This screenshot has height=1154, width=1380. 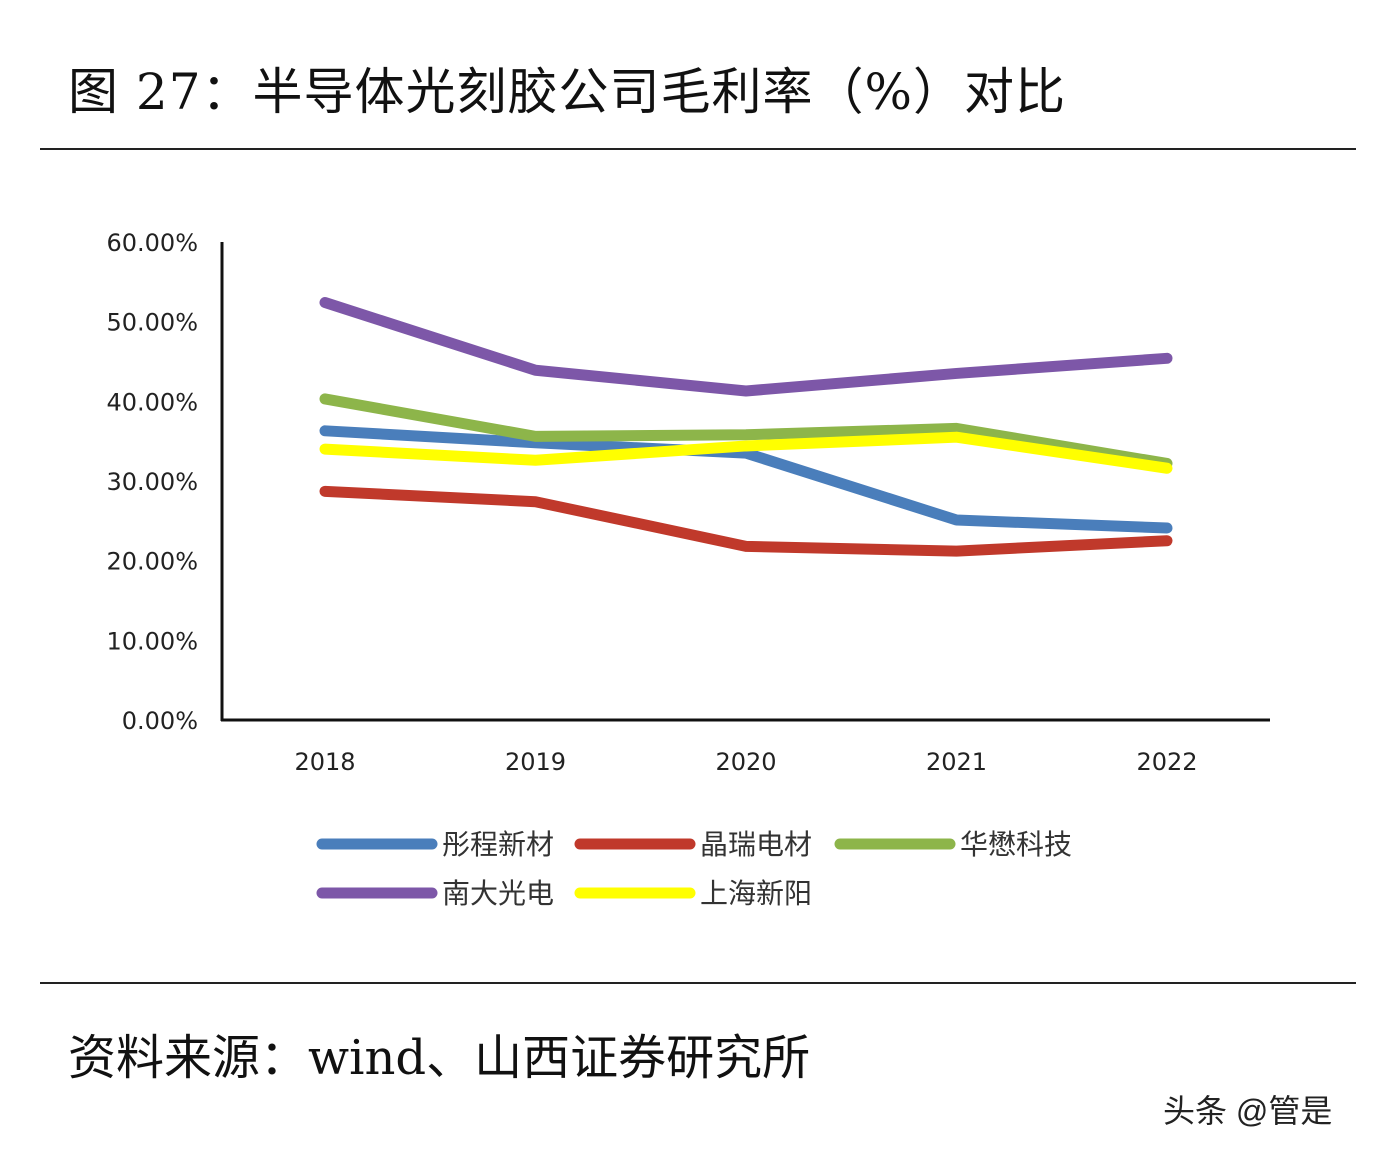 What do you see at coordinates (1016, 844) in the screenshot?
I see `legend-label: 华懋科技` at bounding box center [1016, 844].